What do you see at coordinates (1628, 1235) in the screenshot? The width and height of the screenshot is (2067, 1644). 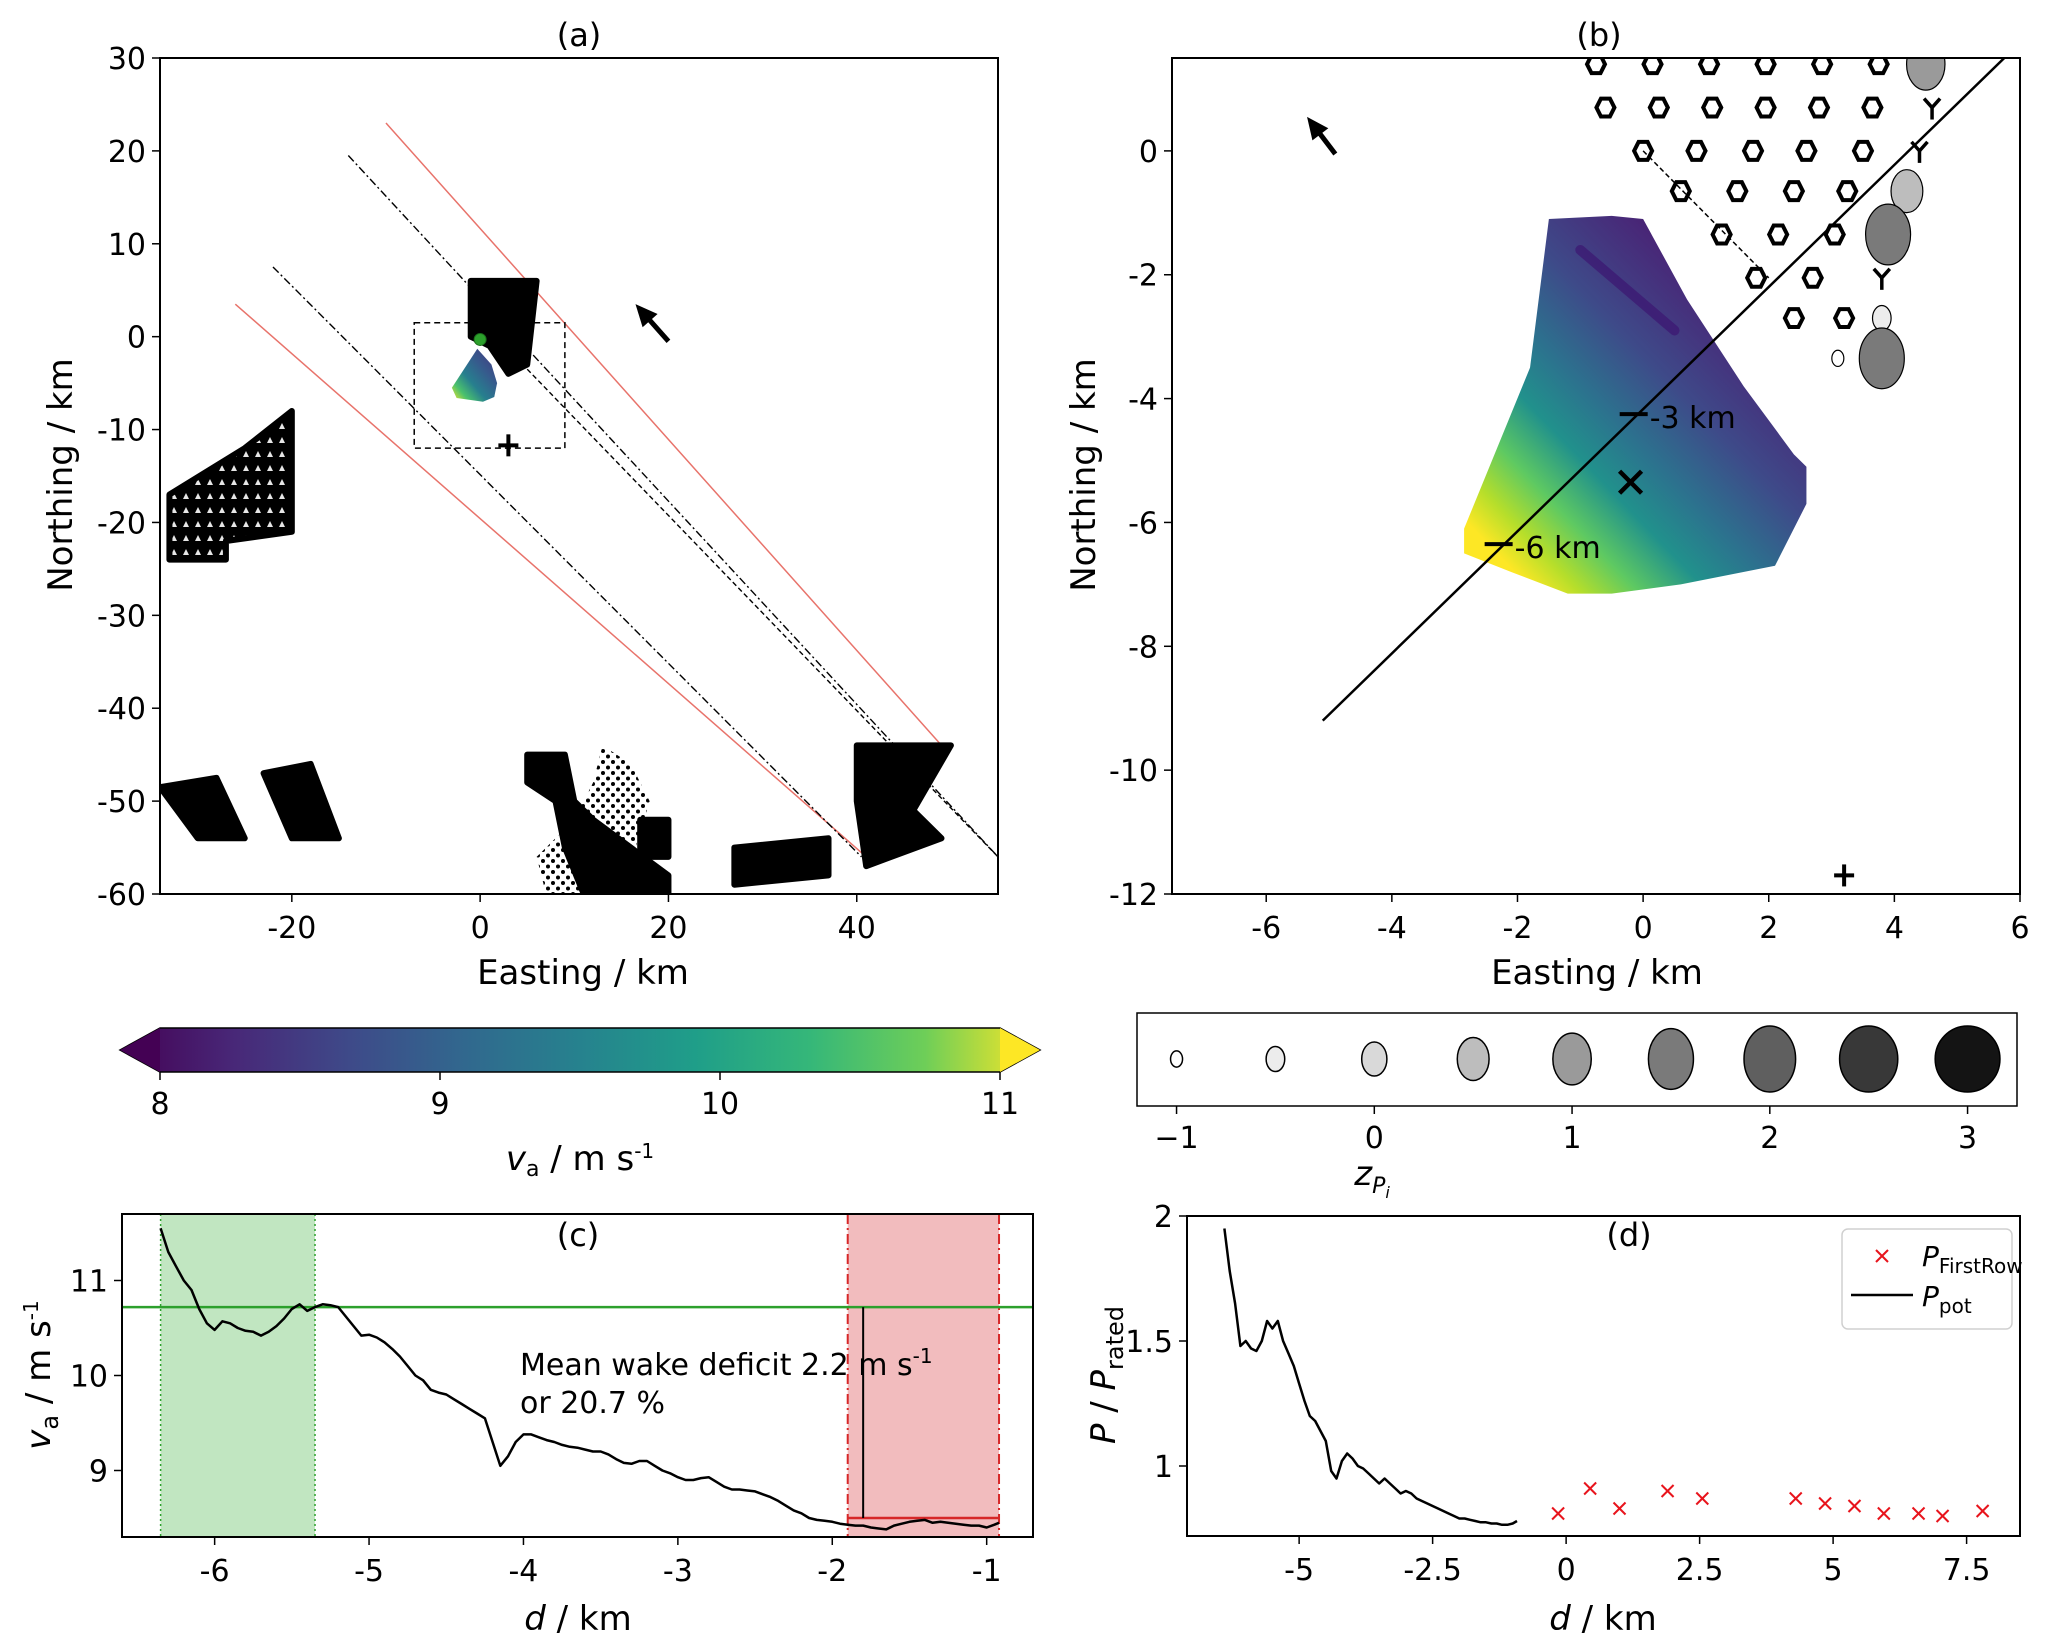 I see `panel-d-title: (d)` at bounding box center [1628, 1235].